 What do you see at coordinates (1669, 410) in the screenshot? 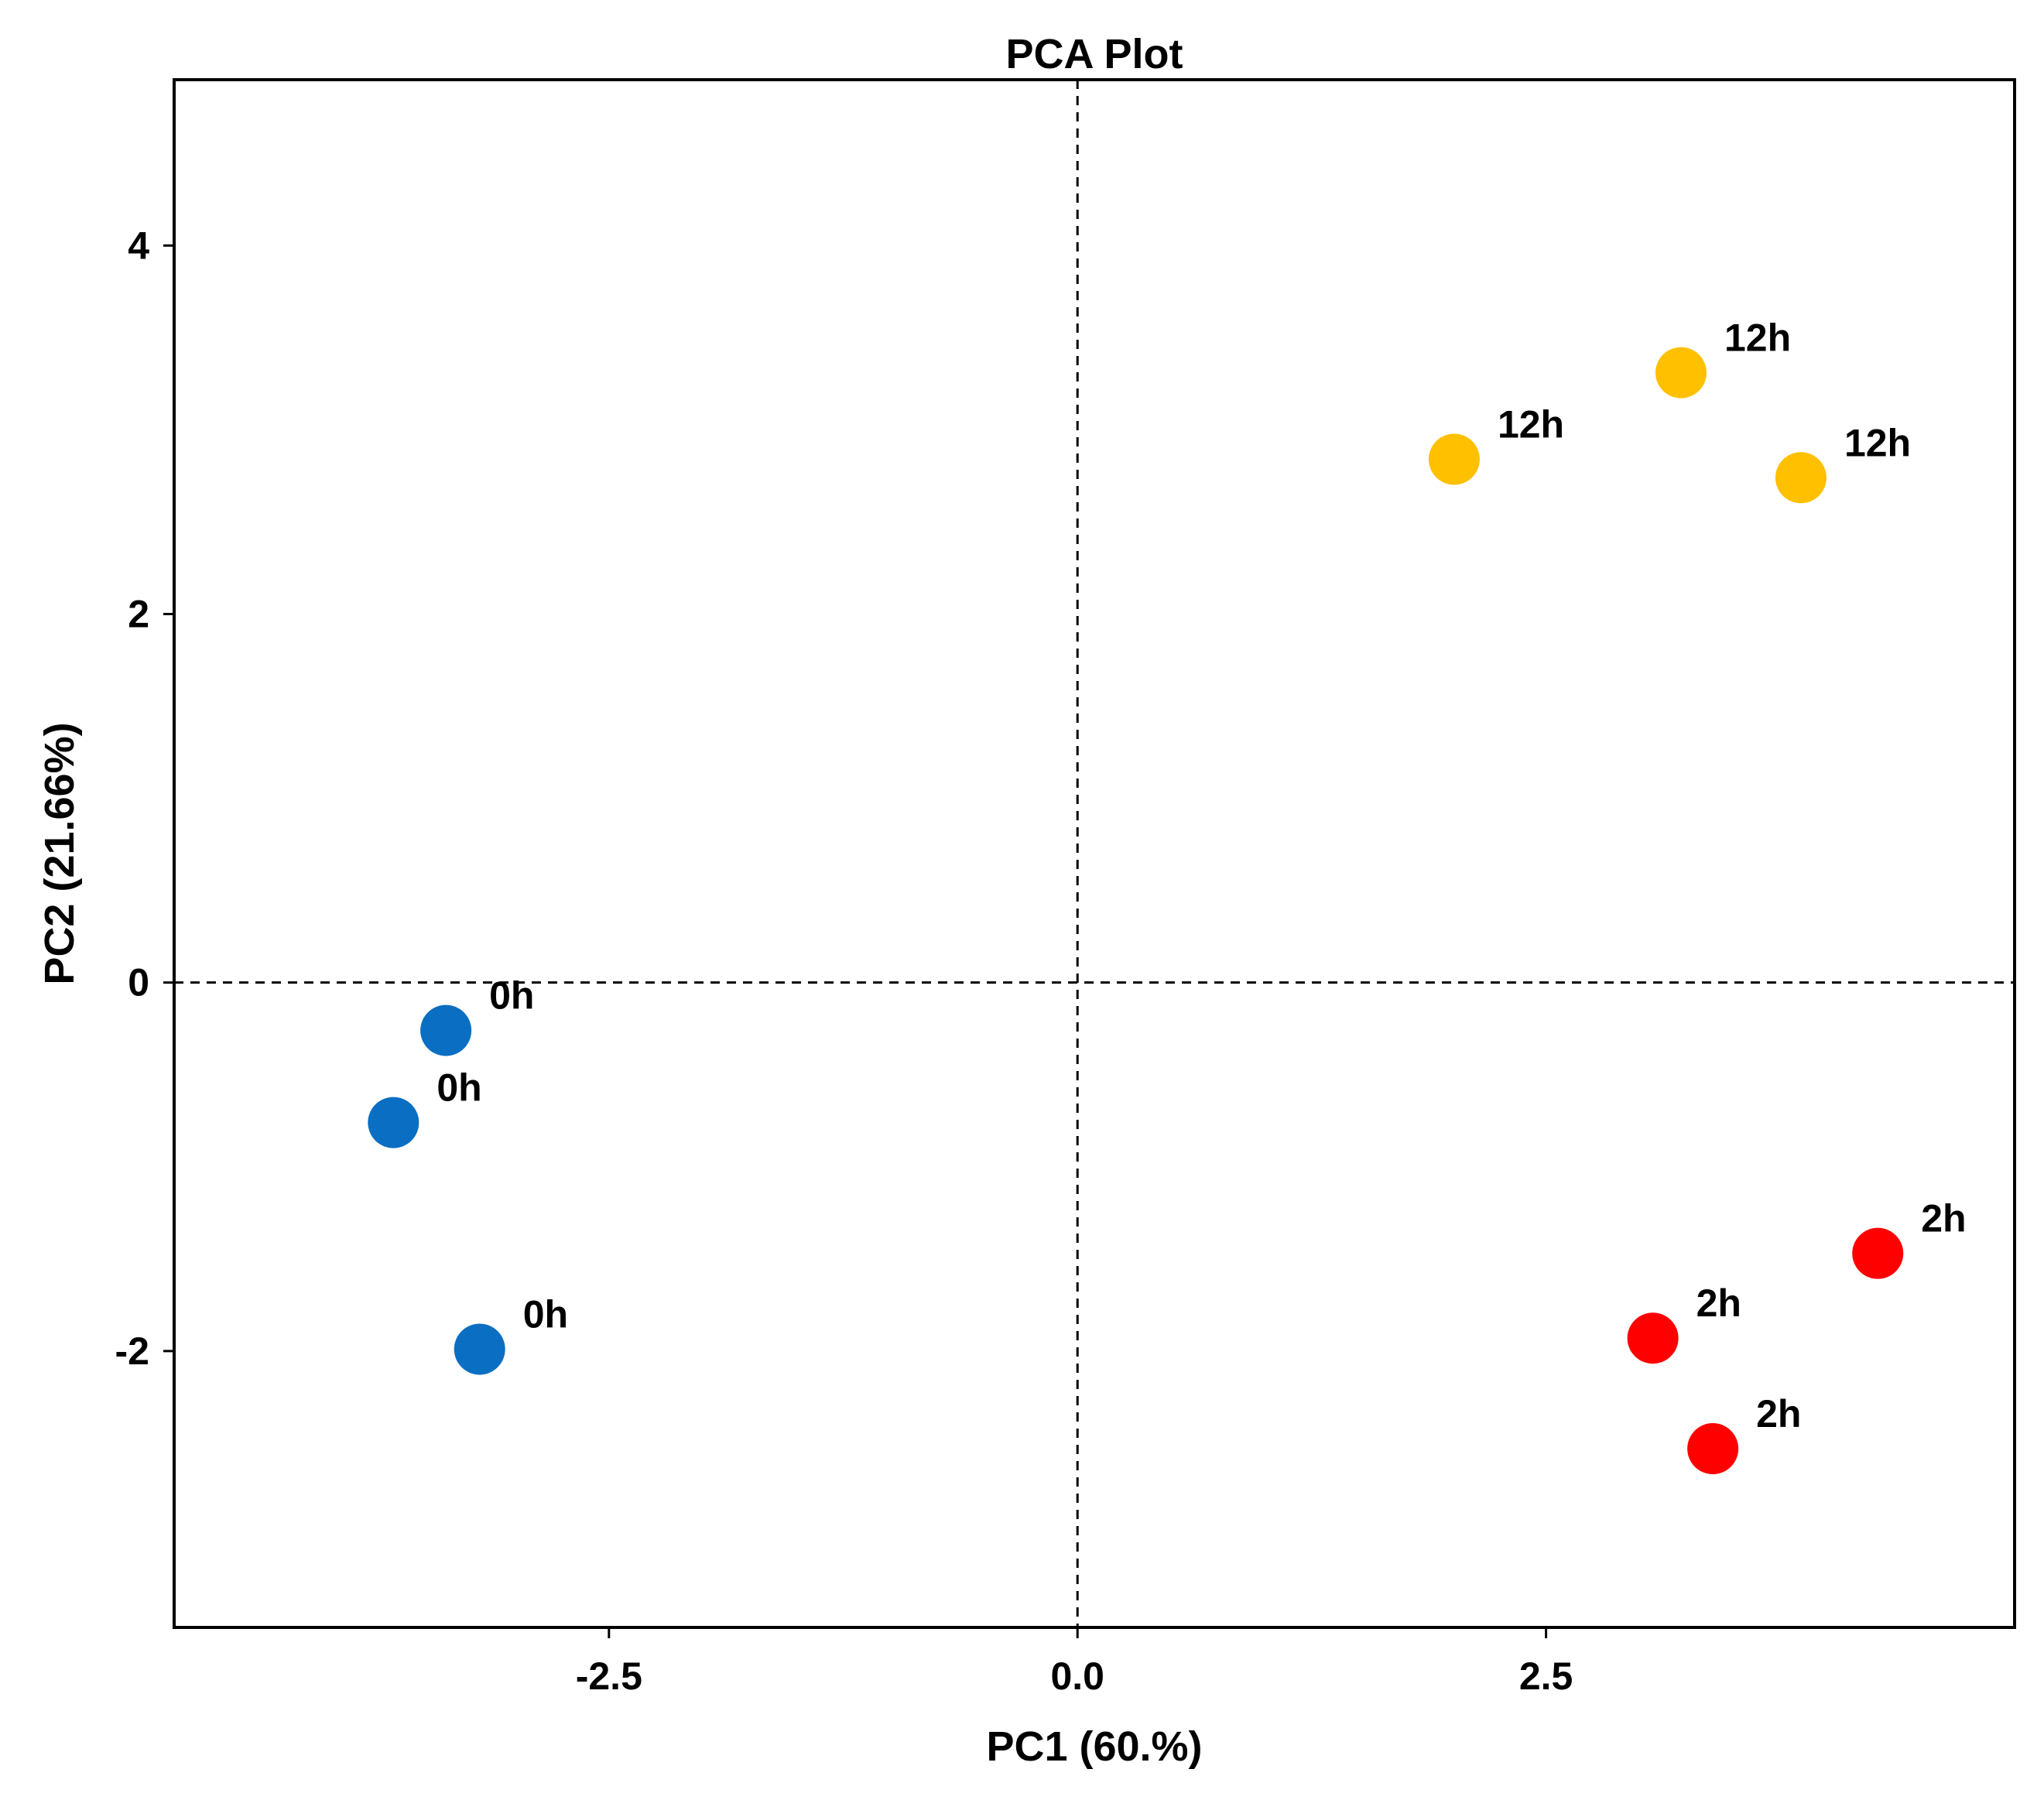
I see `series-12h: 12h 12h 12h` at bounding box center [1669, 410].